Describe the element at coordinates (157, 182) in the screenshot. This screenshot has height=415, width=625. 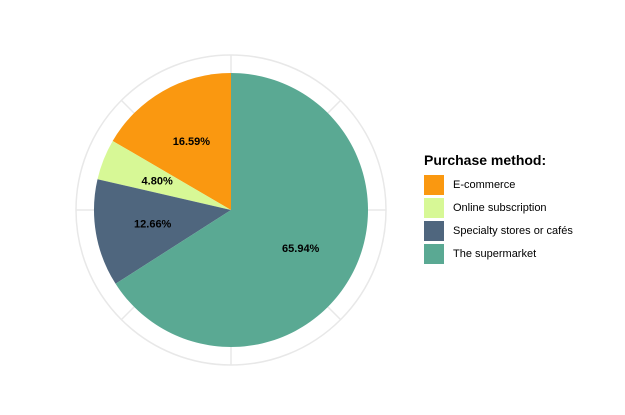
I see `slice-label-online-subscription: 4.80%` at that location.